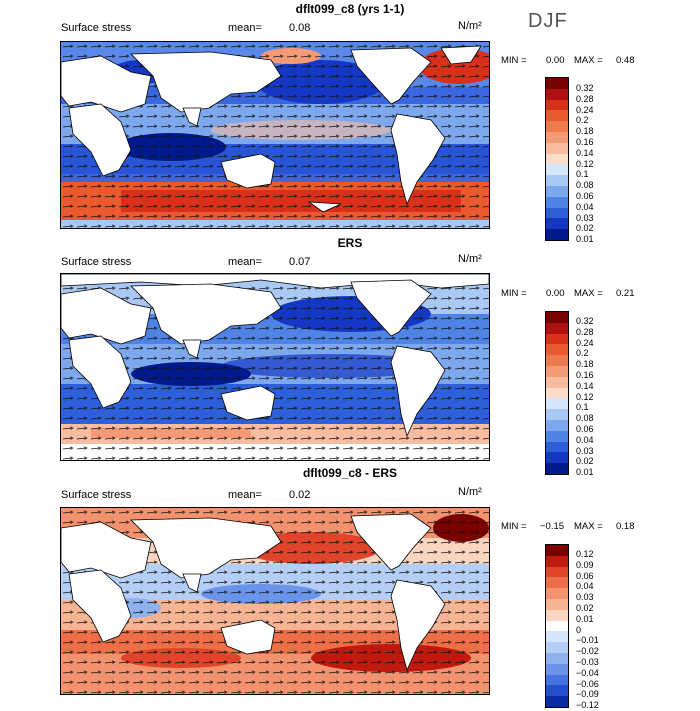 The height and width of the screenshot is (711, 700). I want to click on panel-3-units: N/m², so click(470, 492).